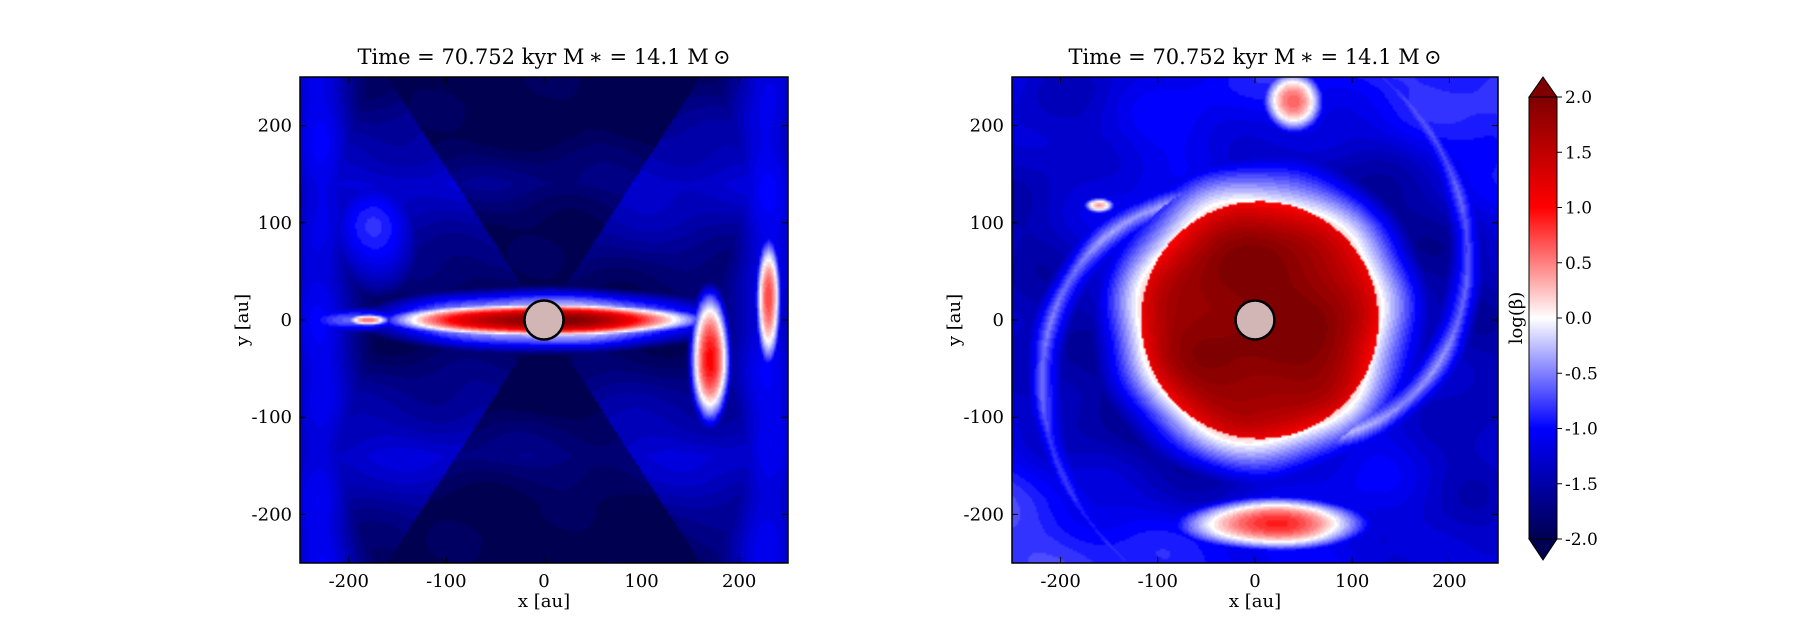 The width and height of the screenshot is (1800, 630). What do you see at coordinates (1543, 318) in the screenshot?
I see `colorbar-gradient` at bounding box center [1543, 318].